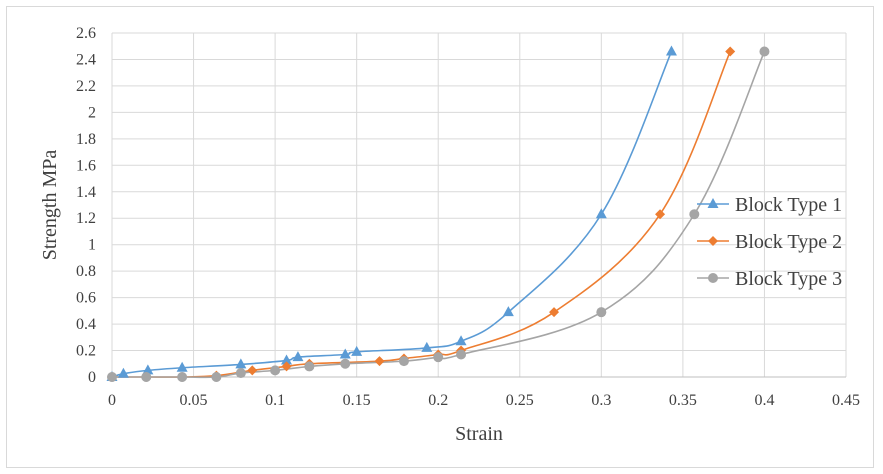 The width and height of the screenshot is (883, 474). What do you see at coordinates (357, 400) in the screenshot?
I see `x-tick-label: 0.15` at bounding box center [357, 400].